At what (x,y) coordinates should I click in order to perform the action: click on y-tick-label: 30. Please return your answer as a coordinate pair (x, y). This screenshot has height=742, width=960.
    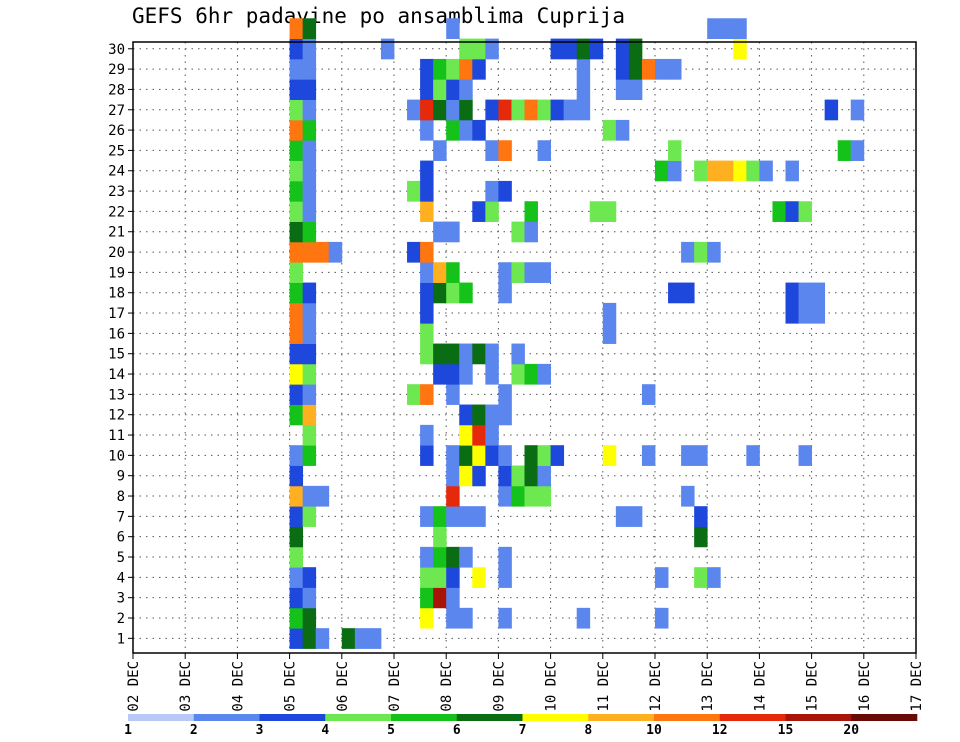
    Looking at the image, I should click on (116, 50).